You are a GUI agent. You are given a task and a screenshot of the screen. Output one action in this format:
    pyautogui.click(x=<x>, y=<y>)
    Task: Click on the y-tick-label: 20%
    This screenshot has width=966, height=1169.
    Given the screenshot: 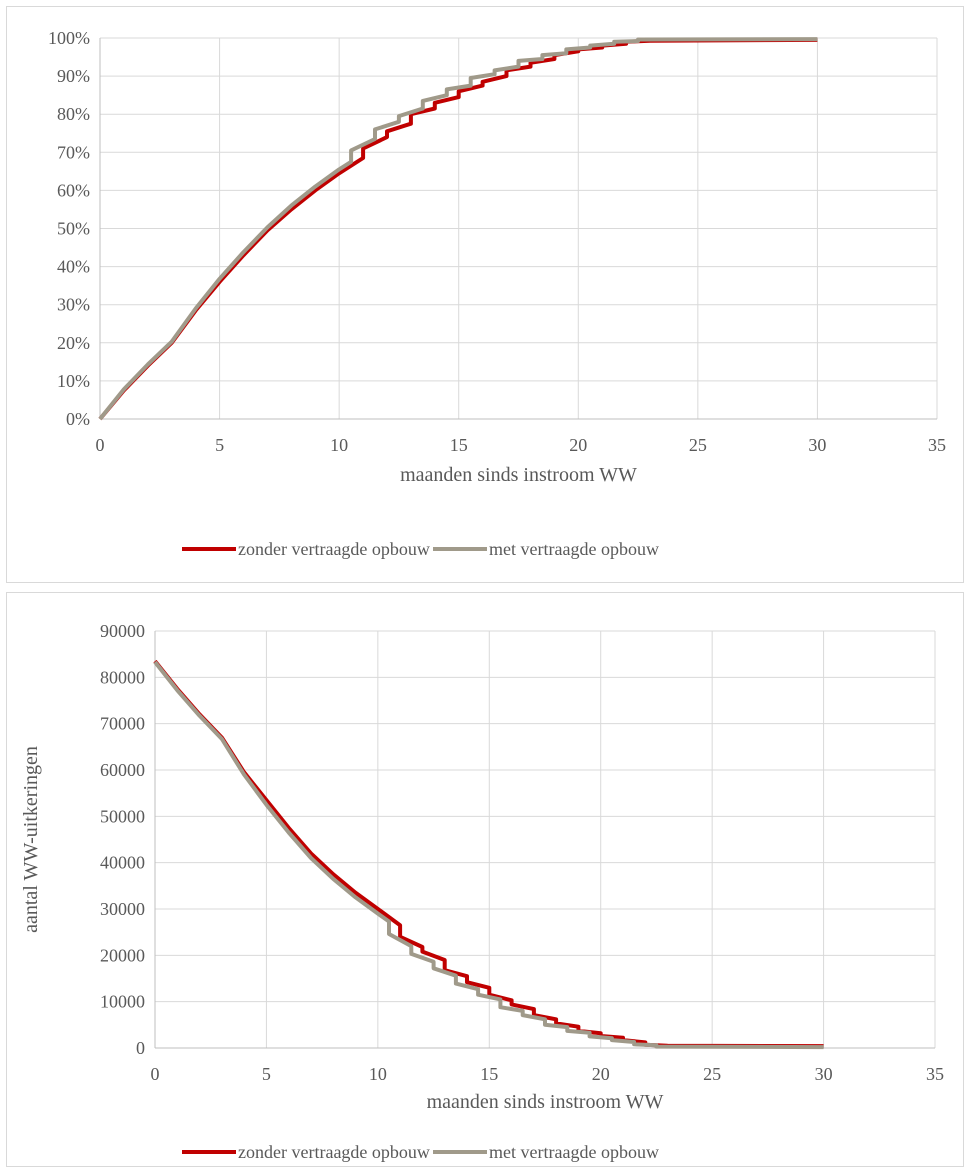 What is the action you would take?
    pyautogui.click(x=73, y=343)
    